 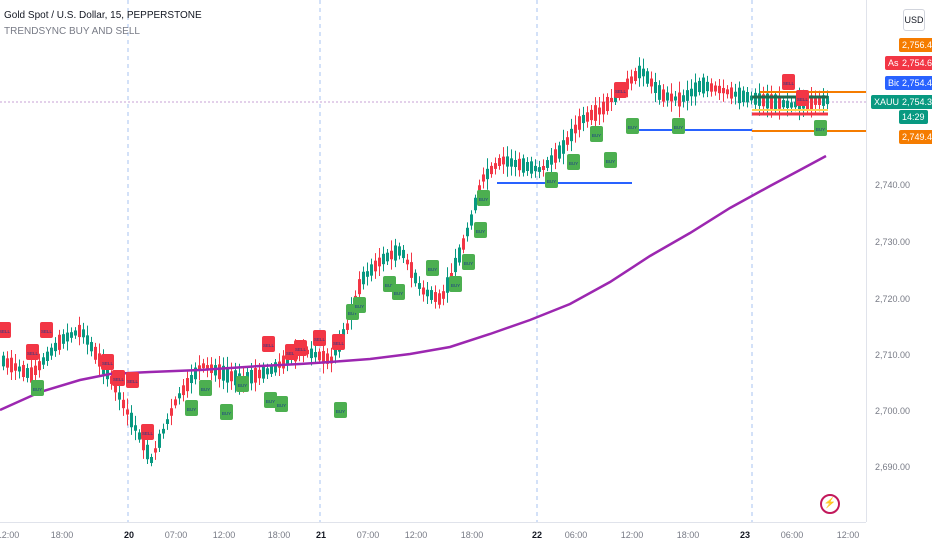 I want to click on last-price-badge: 2,754.36, so click(x=915, y=102).